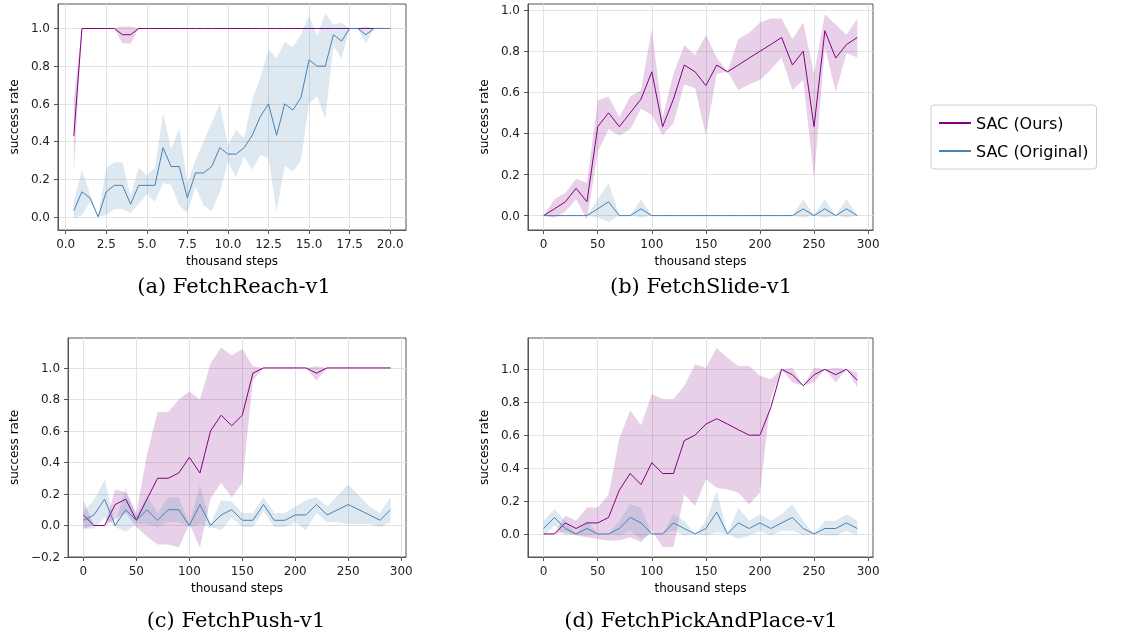 This screenshot has height=635, width=1128. What do you see at coordinates (701, 619) in the screenshot?
I see `text: (d) FetchPickAndPlace-v1` at bounding box center [701, 619].